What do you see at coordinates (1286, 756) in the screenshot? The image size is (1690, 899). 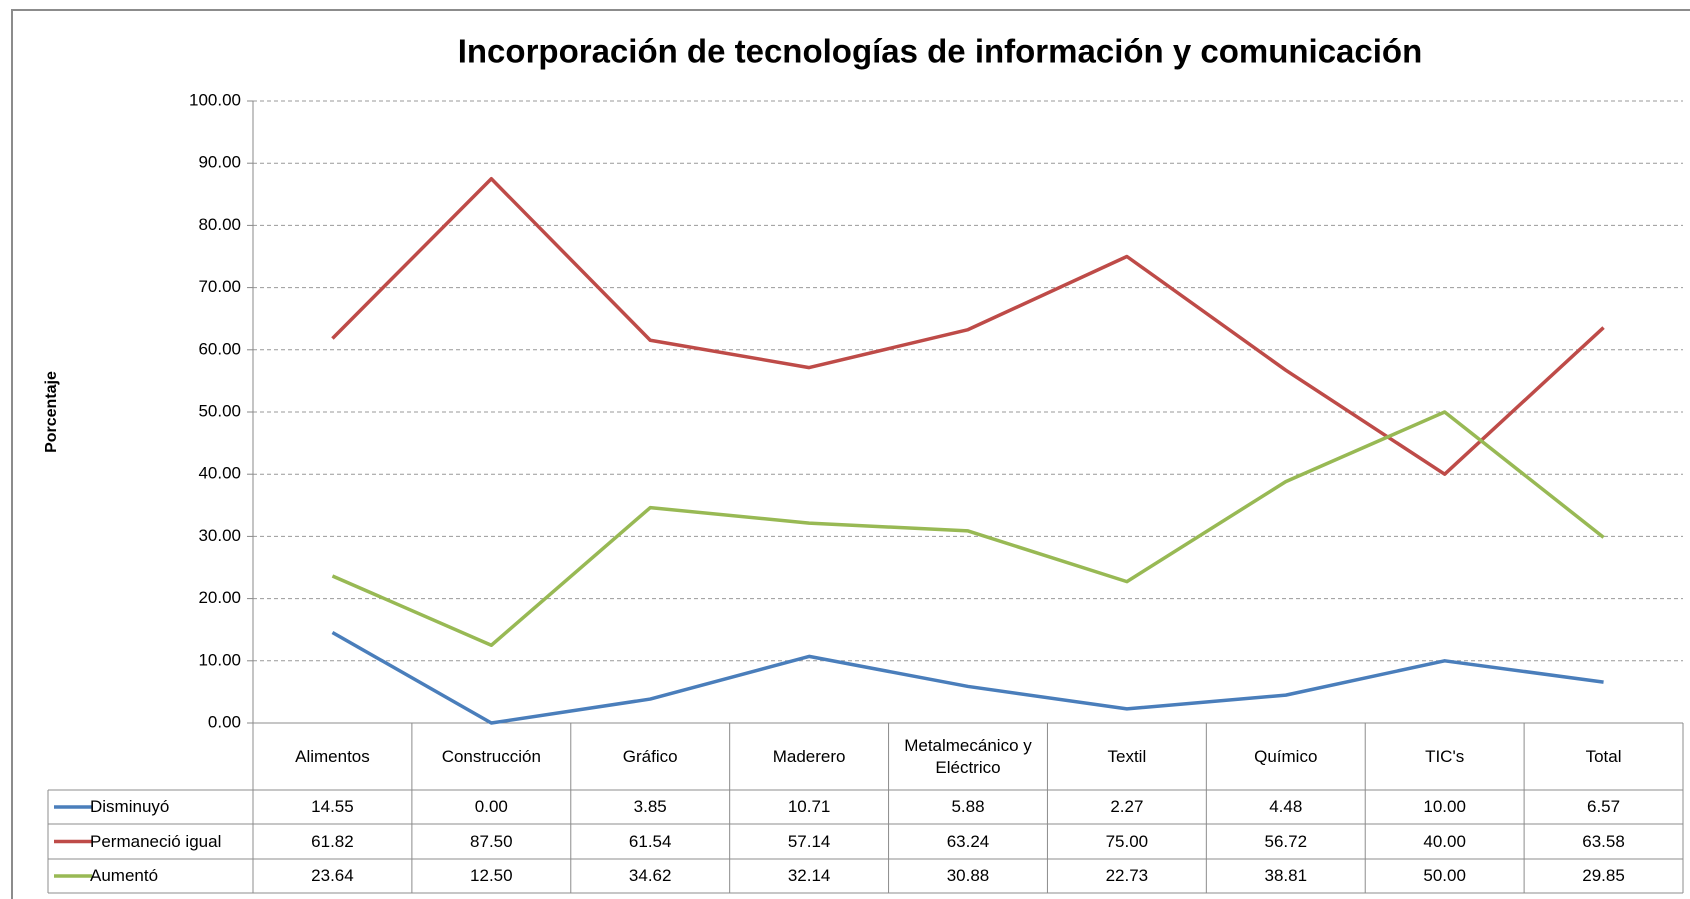 I see `category-label: Químico` at bounding box center [1286, 756].